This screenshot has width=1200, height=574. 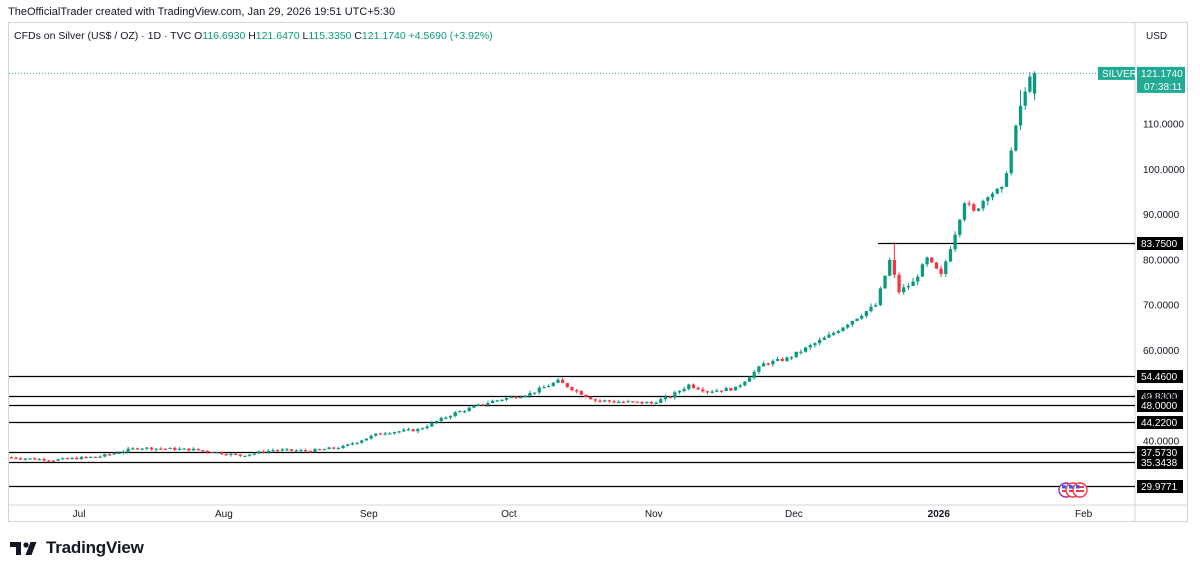 I want to click on x-tick-label: Oct, so click(x=509, y=514).